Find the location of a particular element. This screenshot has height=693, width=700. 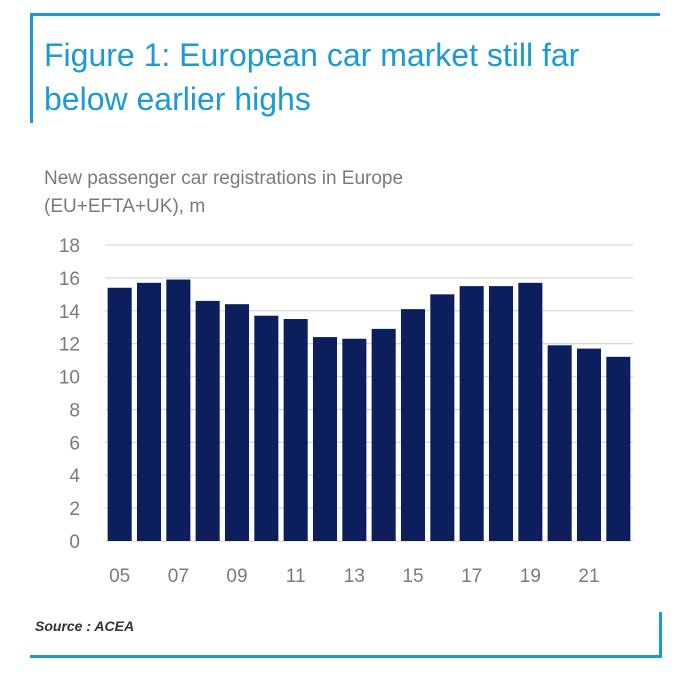

y-tick-label: 12 is located at coordinates (69, 345).